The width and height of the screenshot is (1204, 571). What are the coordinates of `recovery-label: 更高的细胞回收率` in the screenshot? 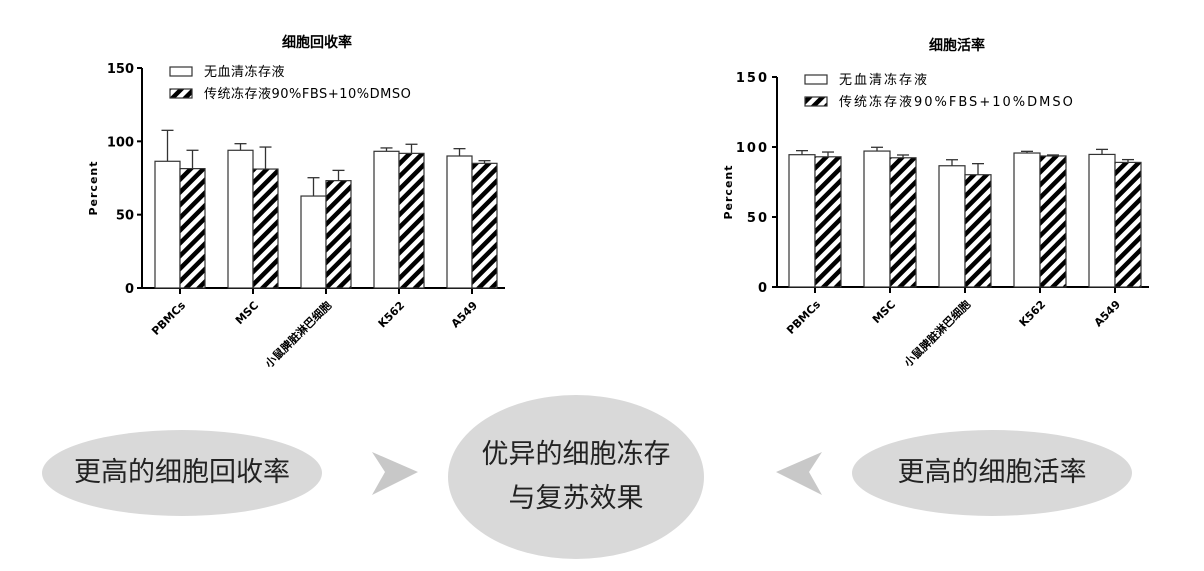 It's located at (182, 472).